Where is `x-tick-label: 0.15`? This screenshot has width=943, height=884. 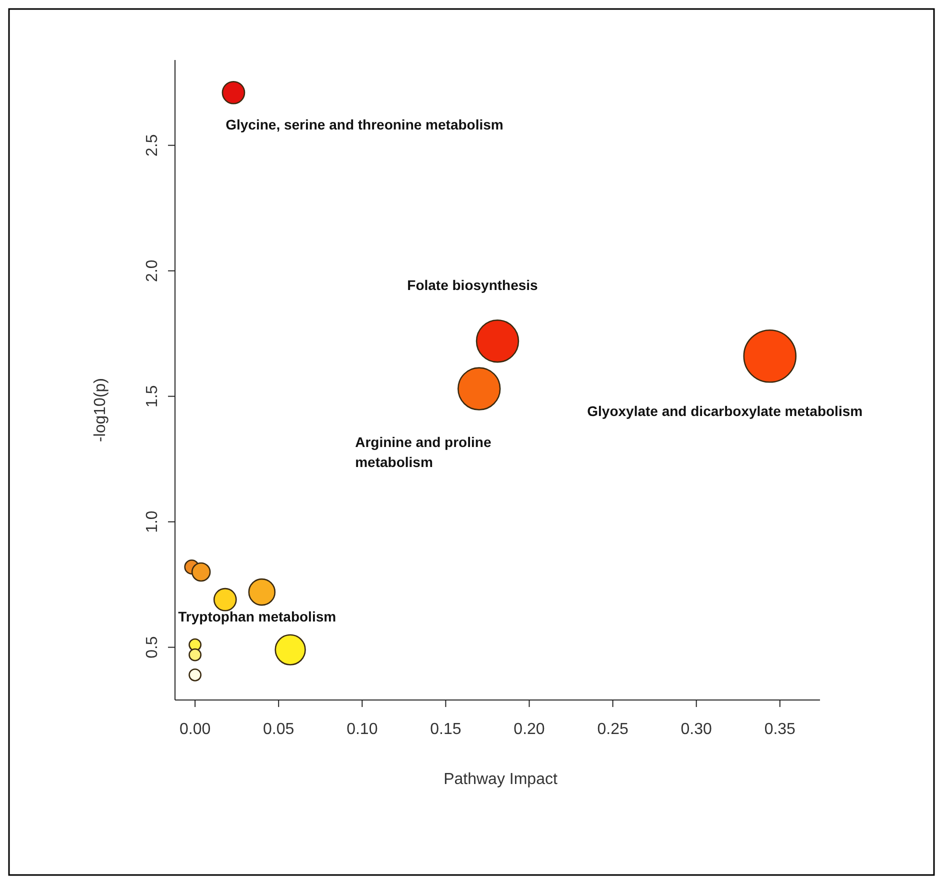 x-tick-label: 0.15 is located at coordinates (446, 729).